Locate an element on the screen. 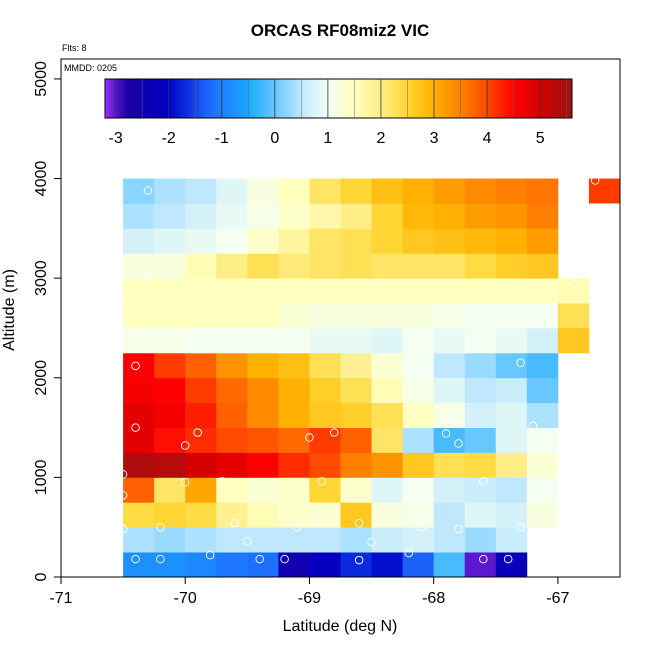 Image resolution: width=650 pixels, height=650 pixels. y-tick-label: 0 is located at coordinates (41, 576).